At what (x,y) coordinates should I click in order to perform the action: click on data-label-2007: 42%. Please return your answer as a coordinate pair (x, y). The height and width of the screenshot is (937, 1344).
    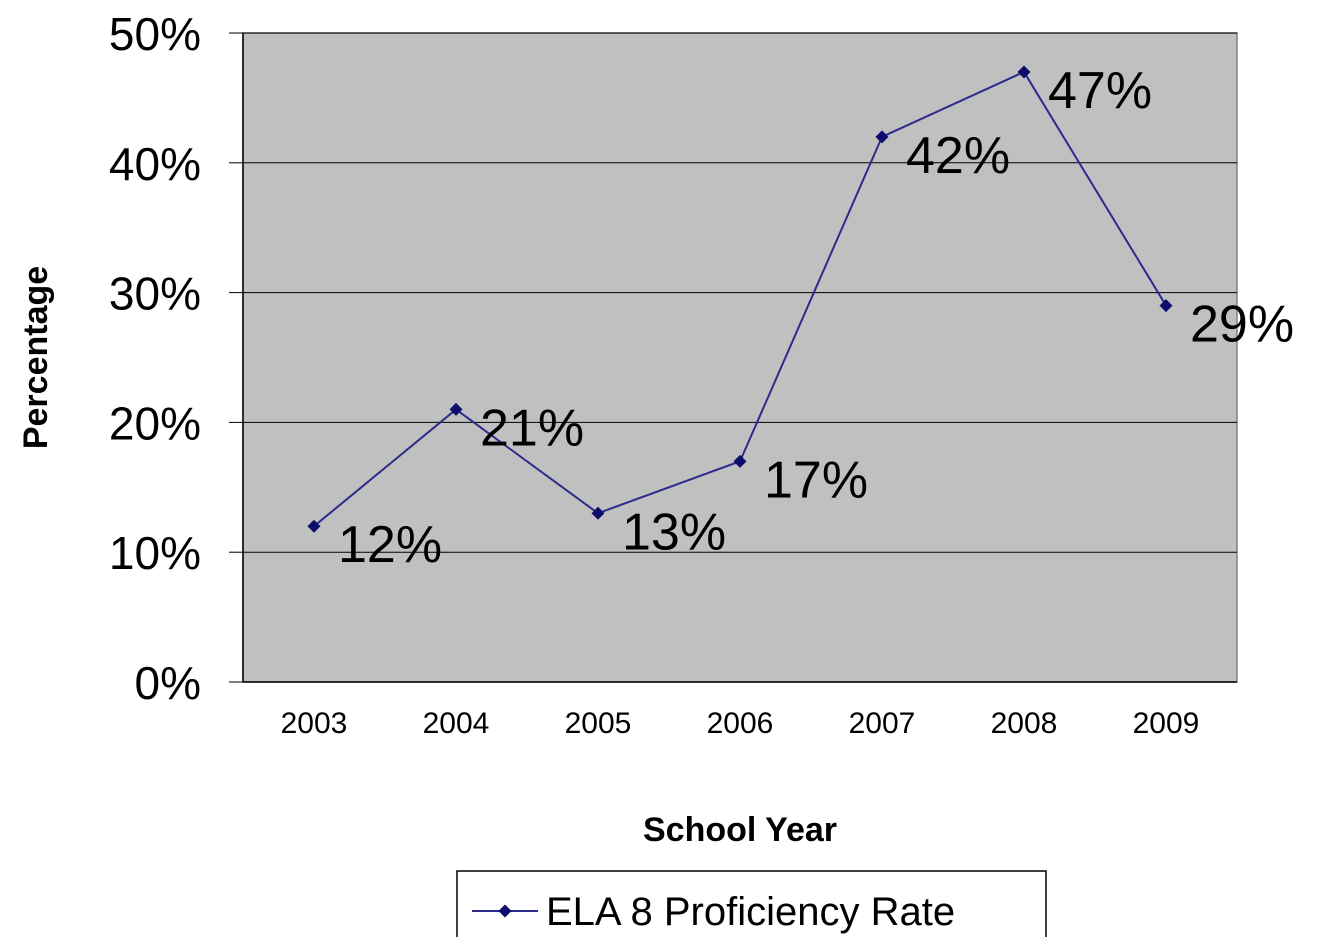
    Looking at the image, I should click on (958, 156).